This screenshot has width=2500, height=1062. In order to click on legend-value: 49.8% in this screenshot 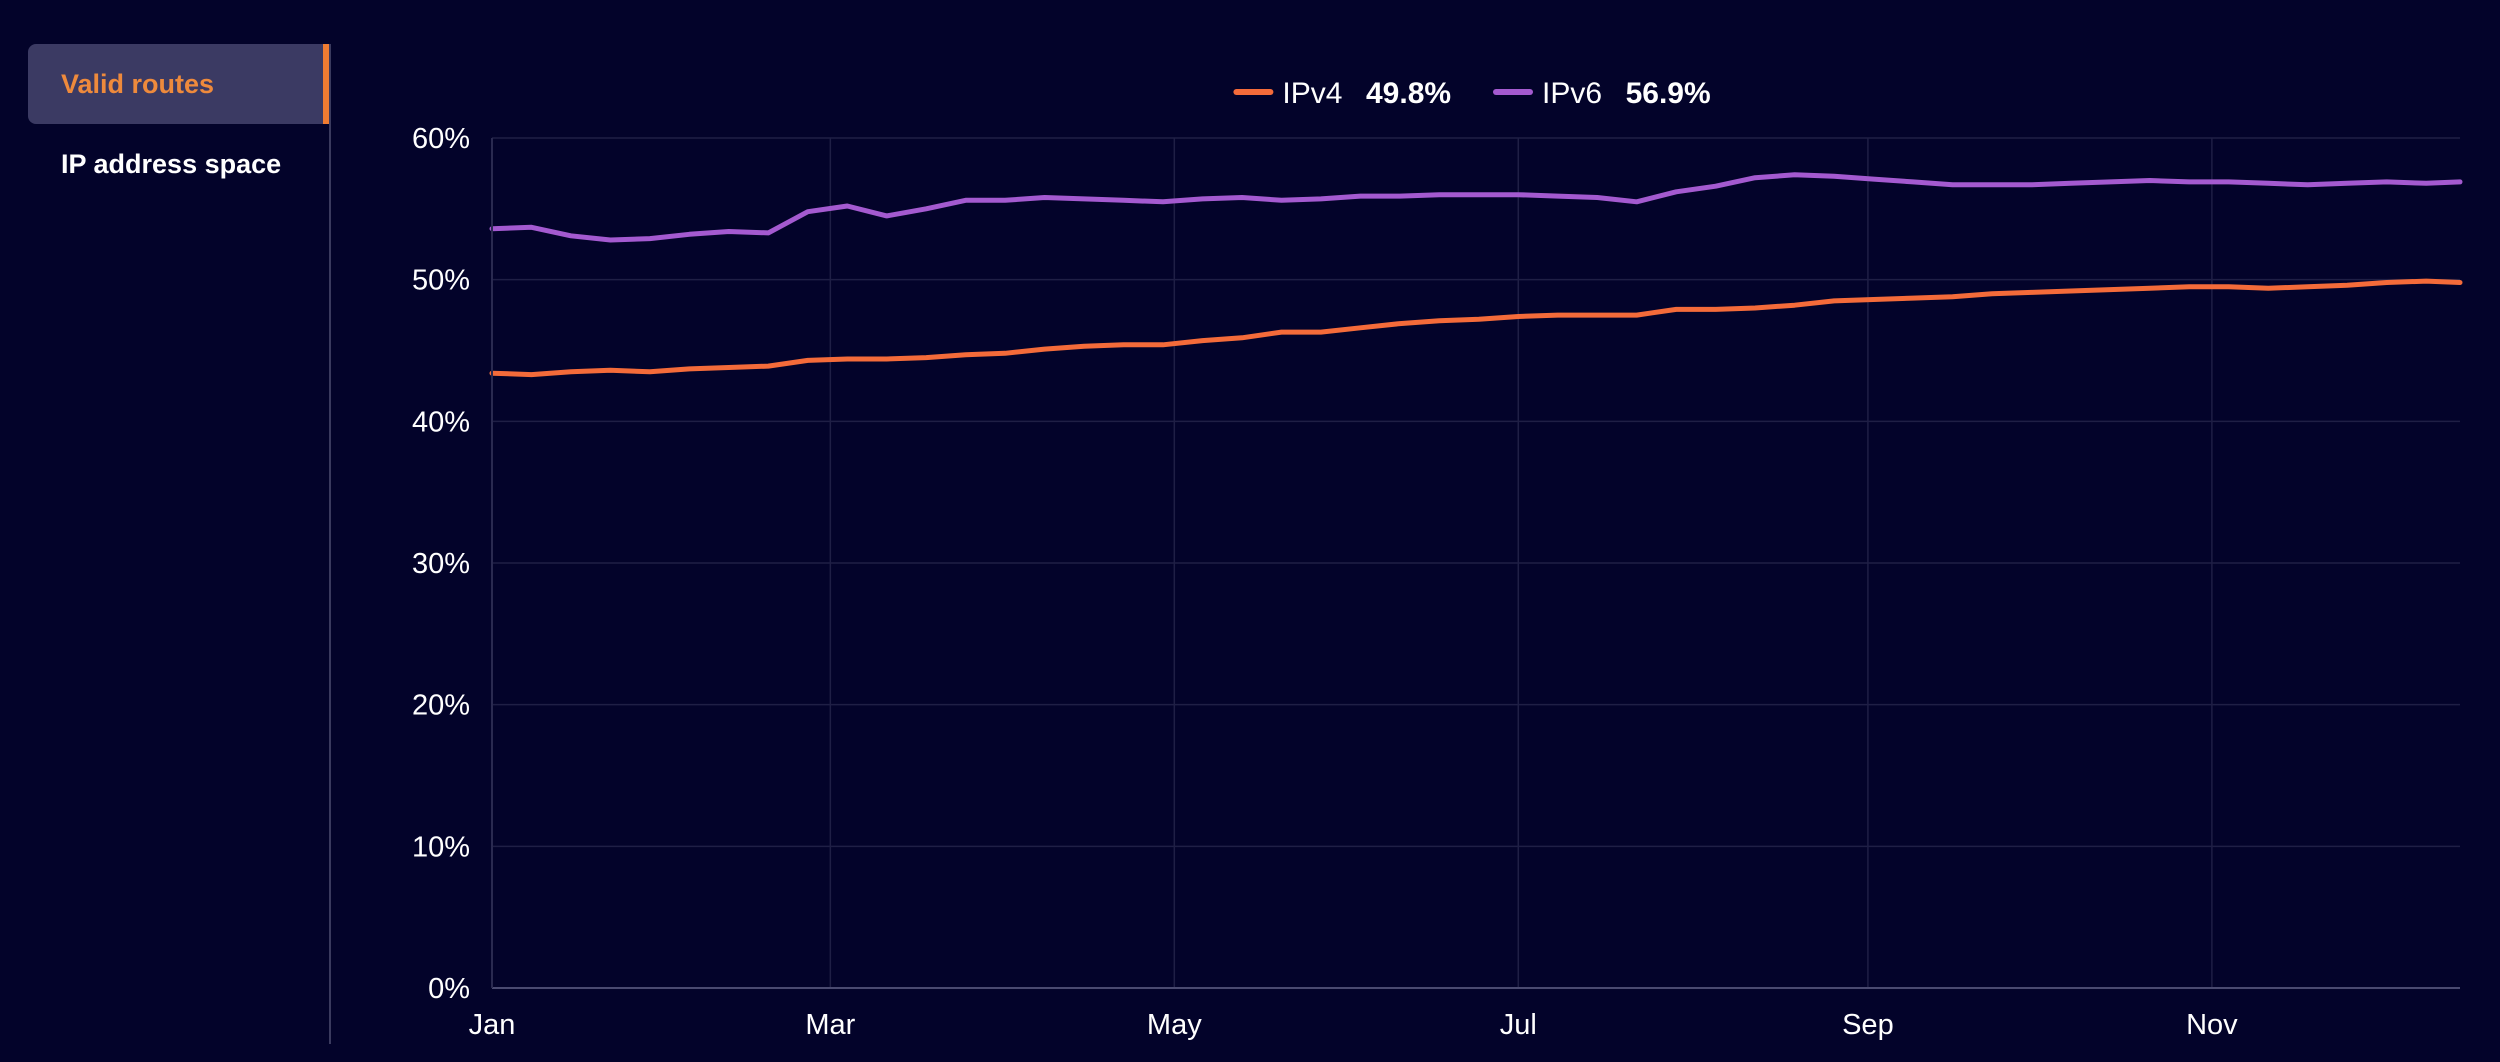, I will do `click(1408, 93)`.